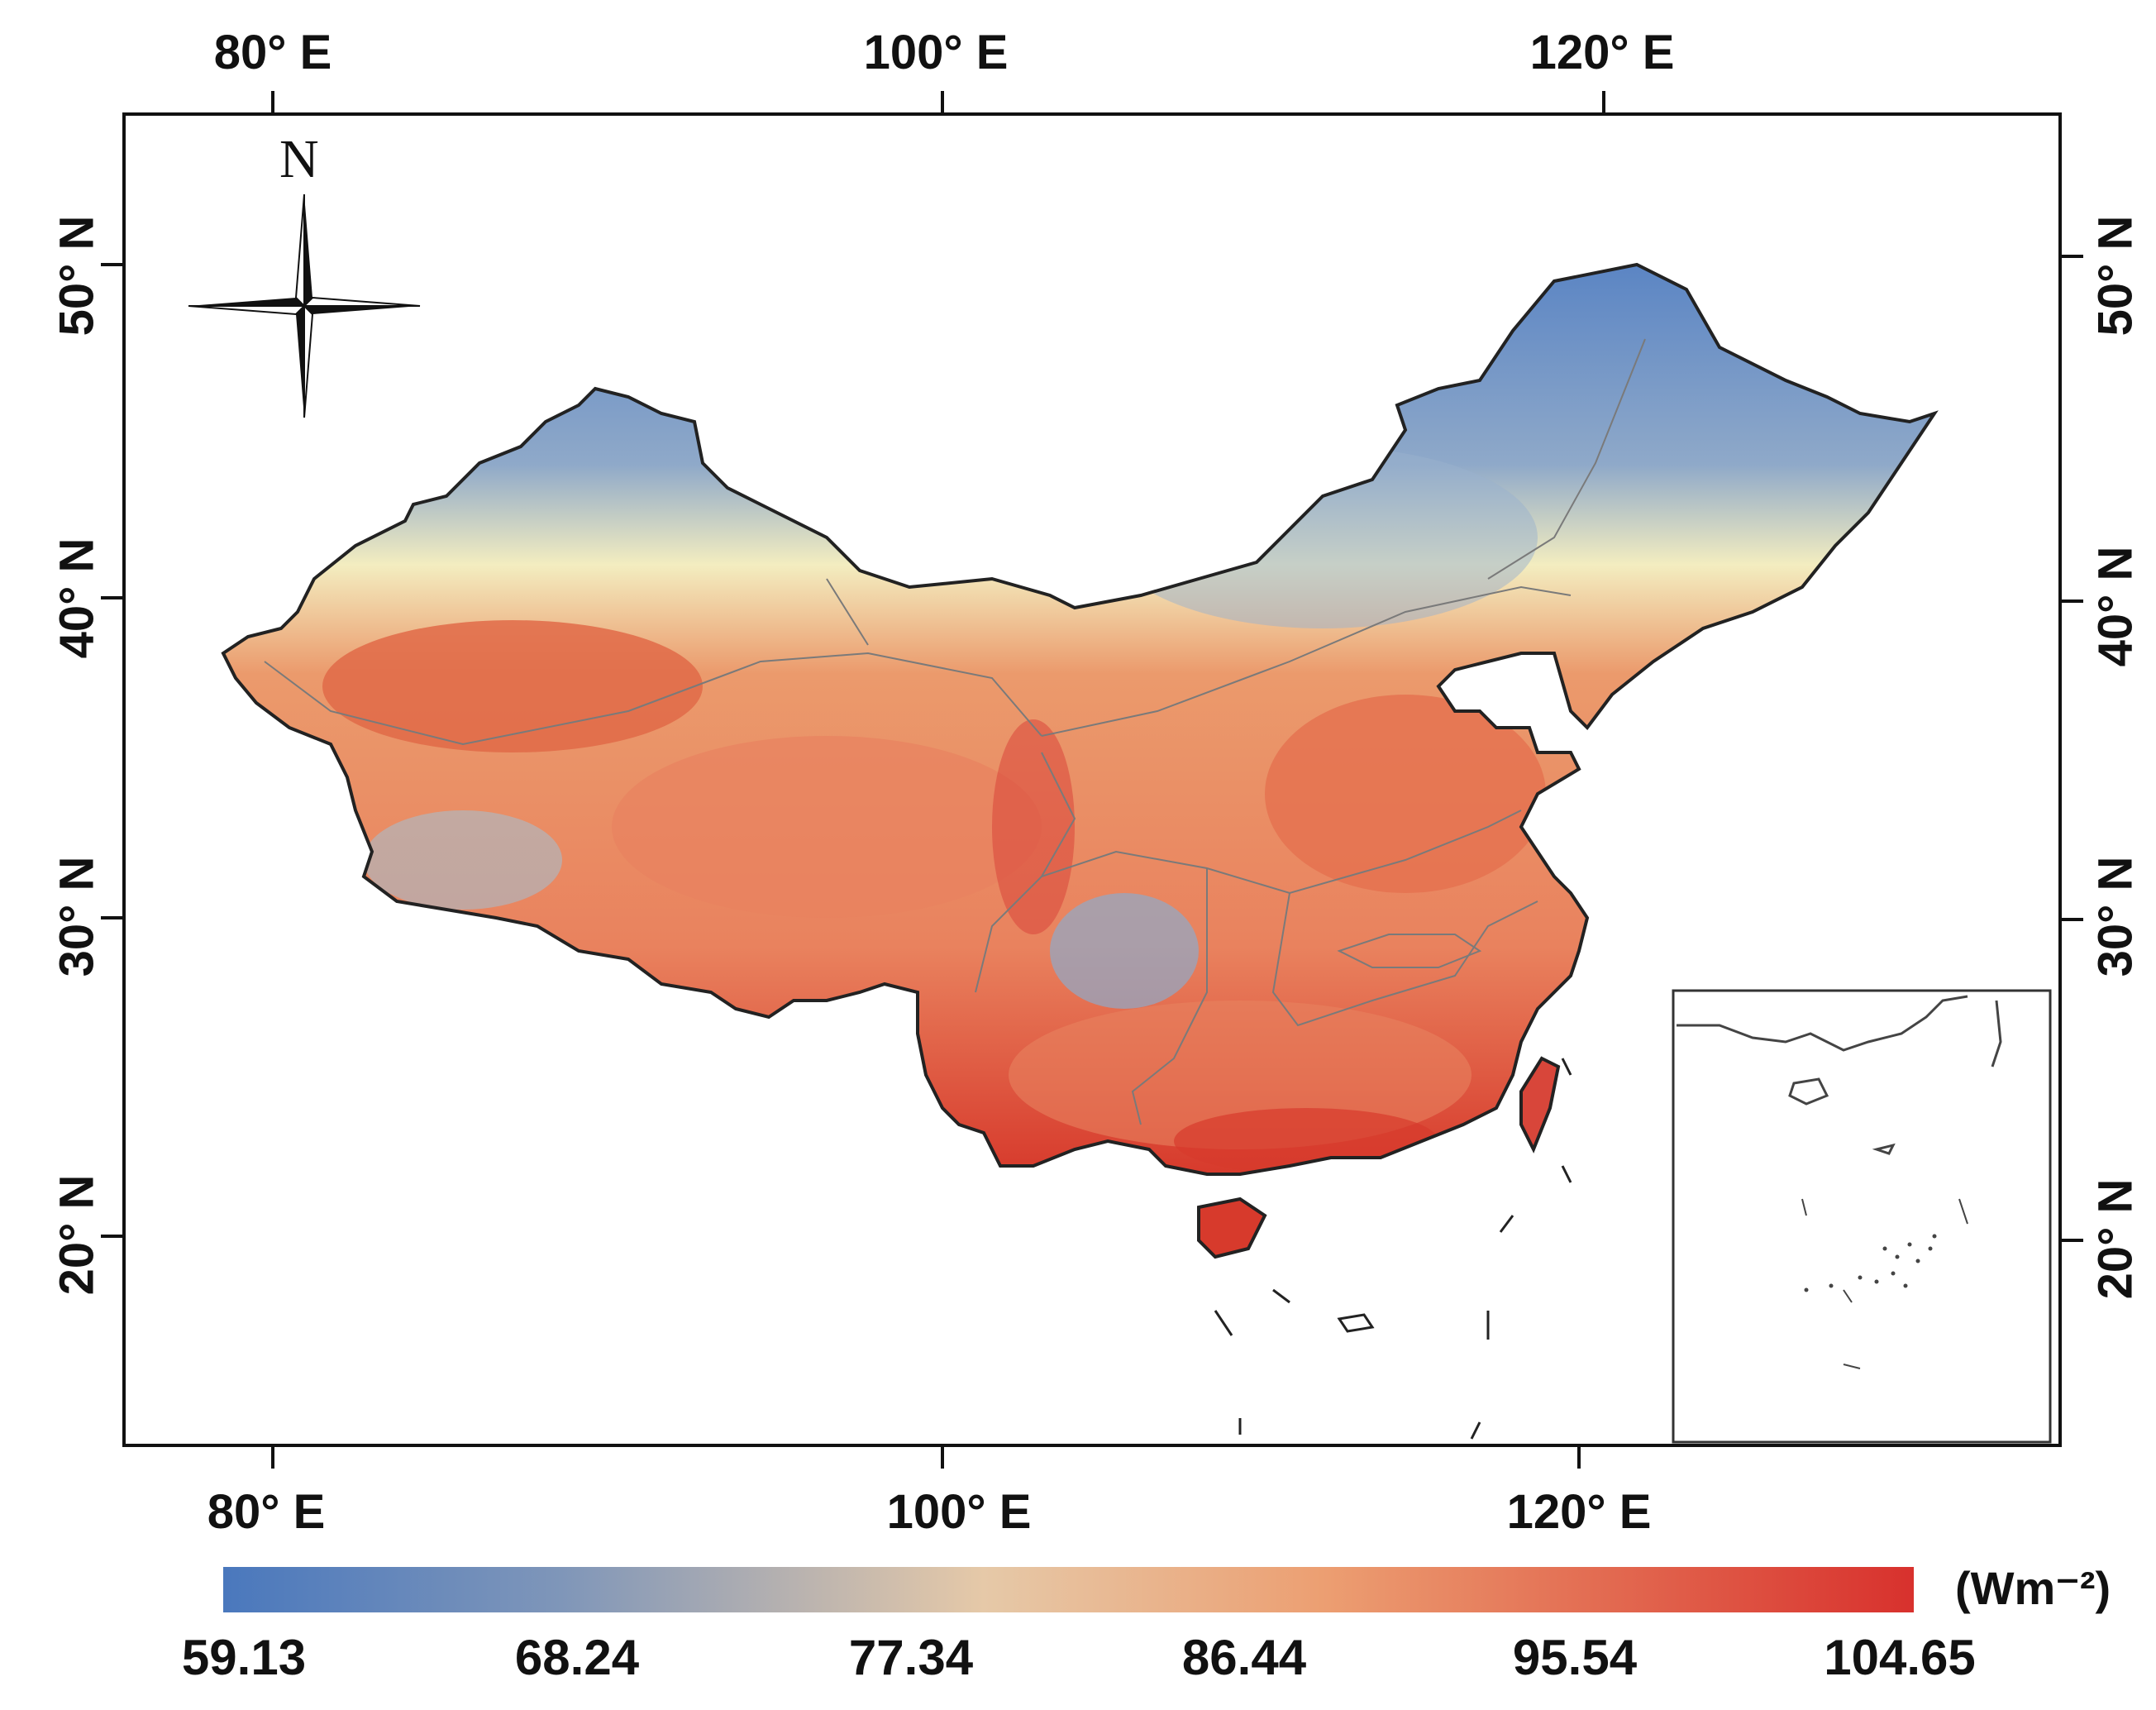 The width and height of the screenshot is (2156, 1710). What do you see at coordinates (2115, 916) in the screenshot?
I see `lat-label-right-30: 30° N` at bounding box center [2115, 916].